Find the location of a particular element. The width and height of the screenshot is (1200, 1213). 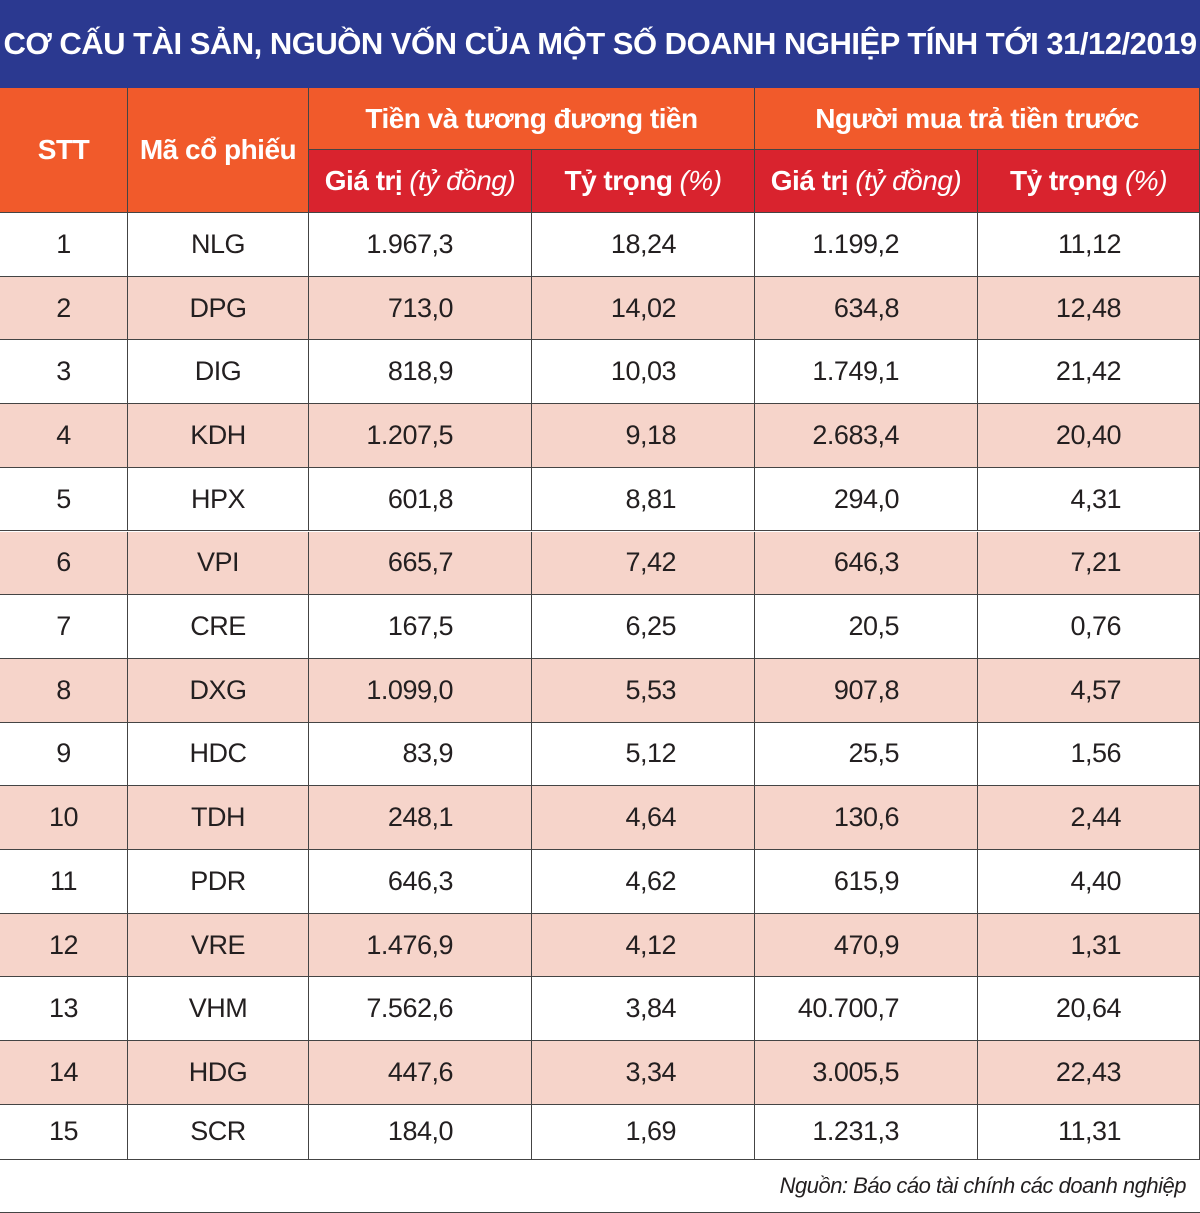

cell: 15 is located at coordinates (64, 1132).